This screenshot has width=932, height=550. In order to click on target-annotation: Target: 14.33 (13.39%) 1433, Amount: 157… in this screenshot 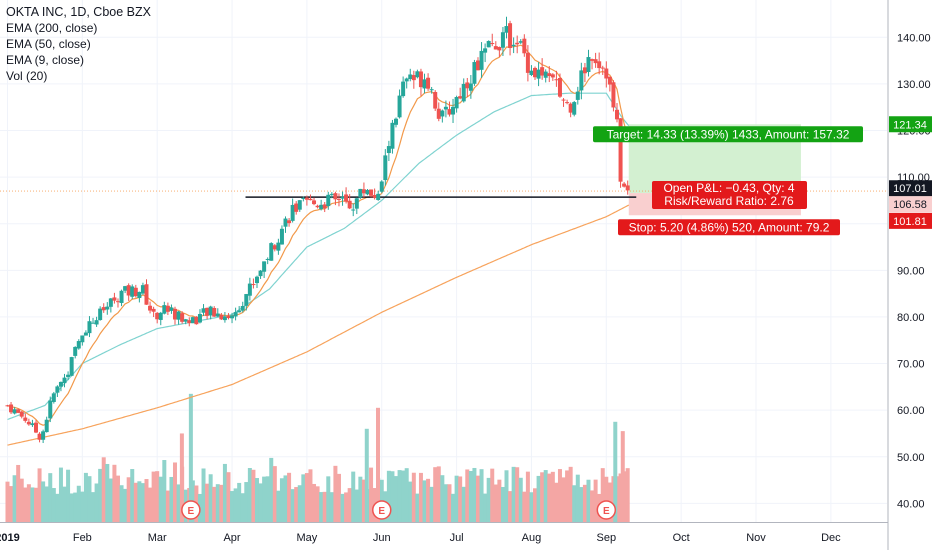, I will do `click(728, 134)`.